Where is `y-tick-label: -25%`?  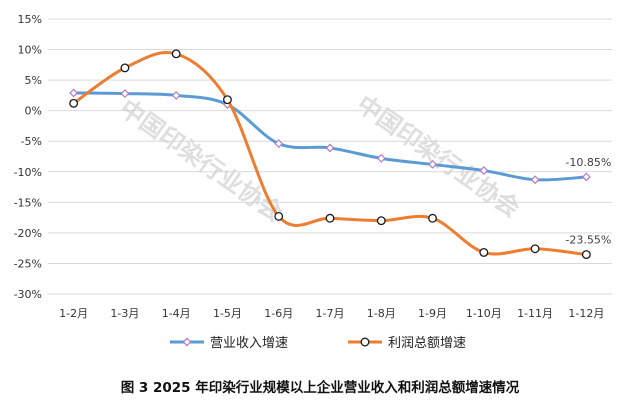 y-tick-label: -25% is located at coordinates (28, 263).